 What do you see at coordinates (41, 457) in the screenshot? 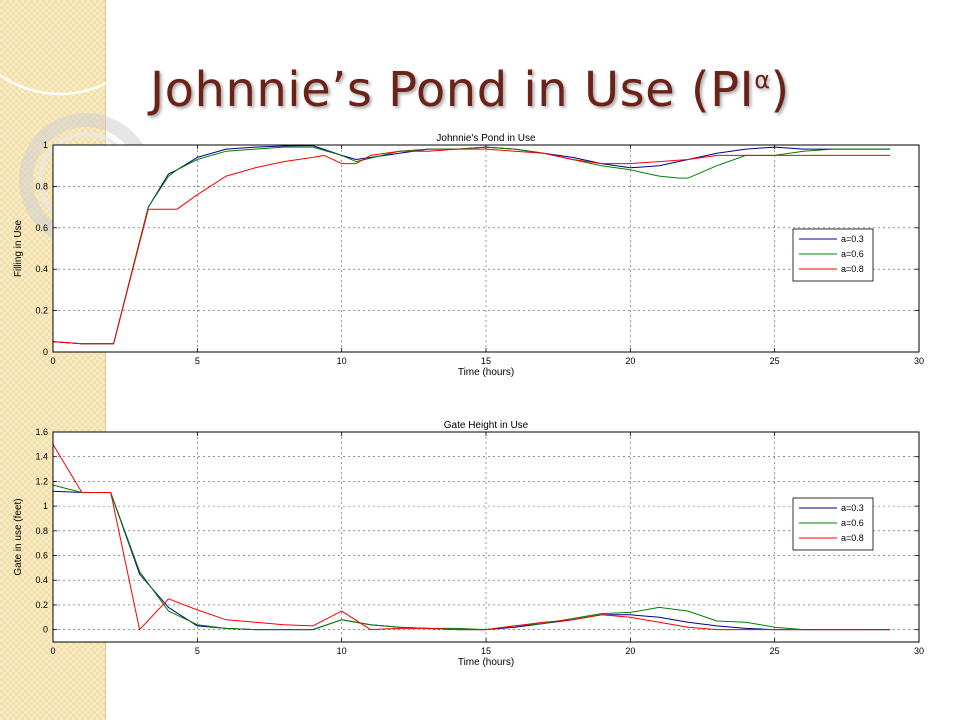
I see `y-tick-label: 1.4` at bounding box center [41, 457].